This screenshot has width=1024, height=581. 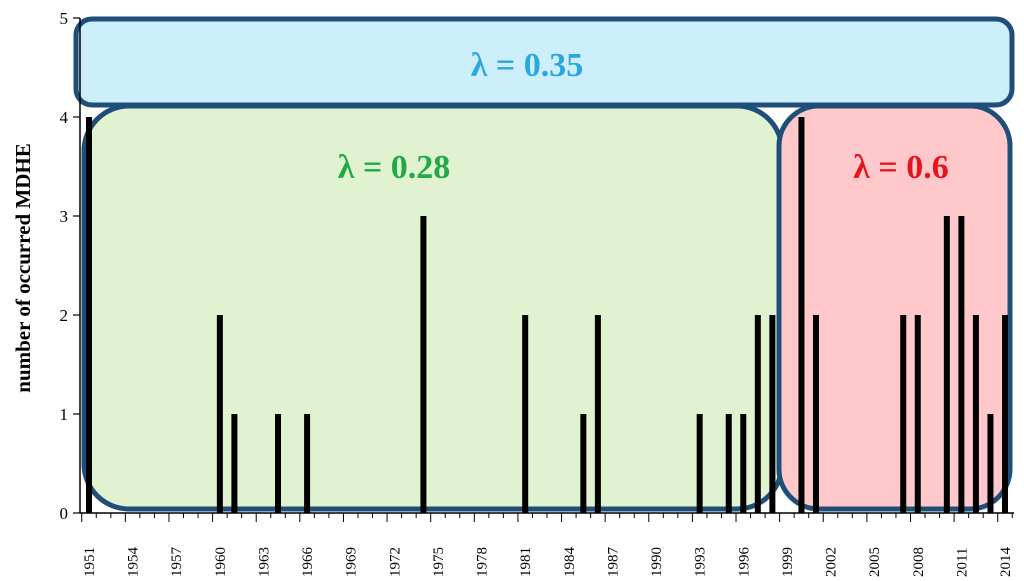 I want to click on x-tick-label: 1993, so click(x=701, y=562).